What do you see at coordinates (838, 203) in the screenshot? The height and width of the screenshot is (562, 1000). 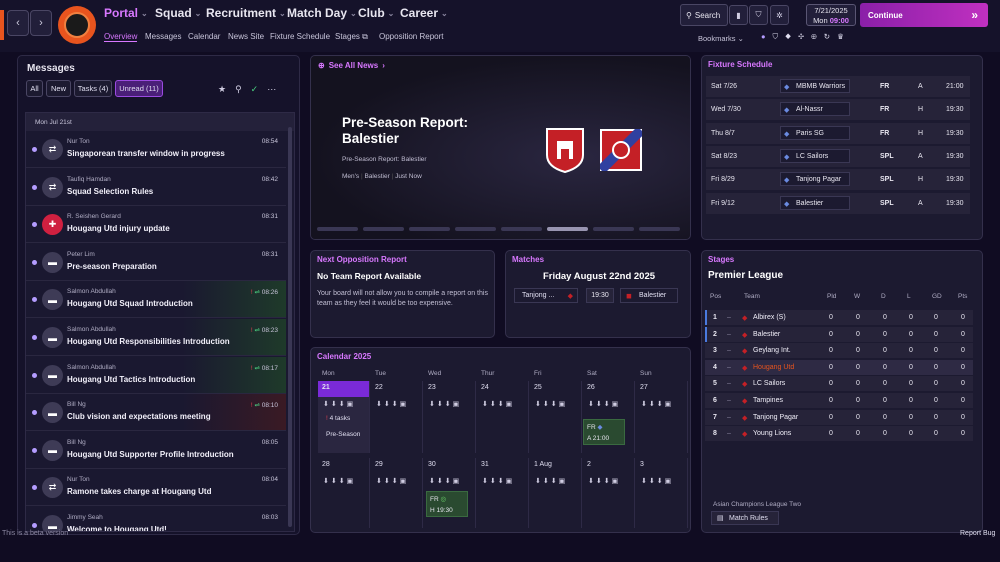 I see `fixture-row: Fri 9/12 ◆ Balestier SPL A 19:30` at bounding box center [838, 203].